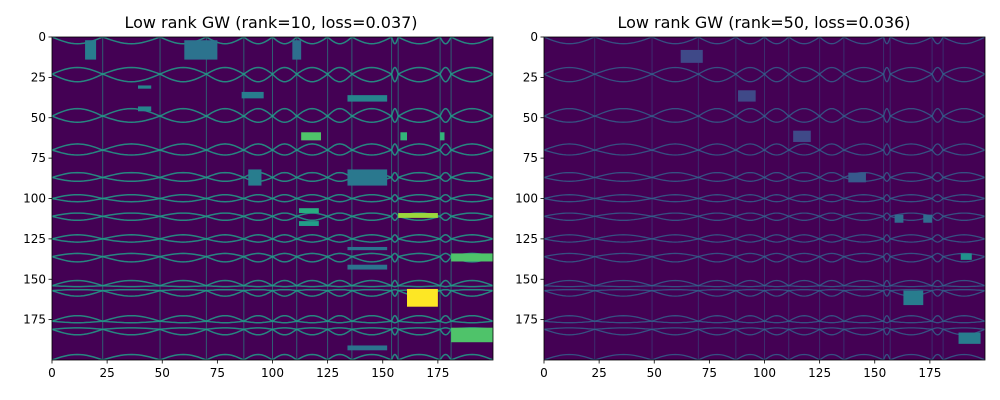 The image size is (1000, 400). Describe the element at coordinates (37, 178) in the screenshot. I see `y-axis-left: 0 25 50 75 100 125 150 175` at that location.